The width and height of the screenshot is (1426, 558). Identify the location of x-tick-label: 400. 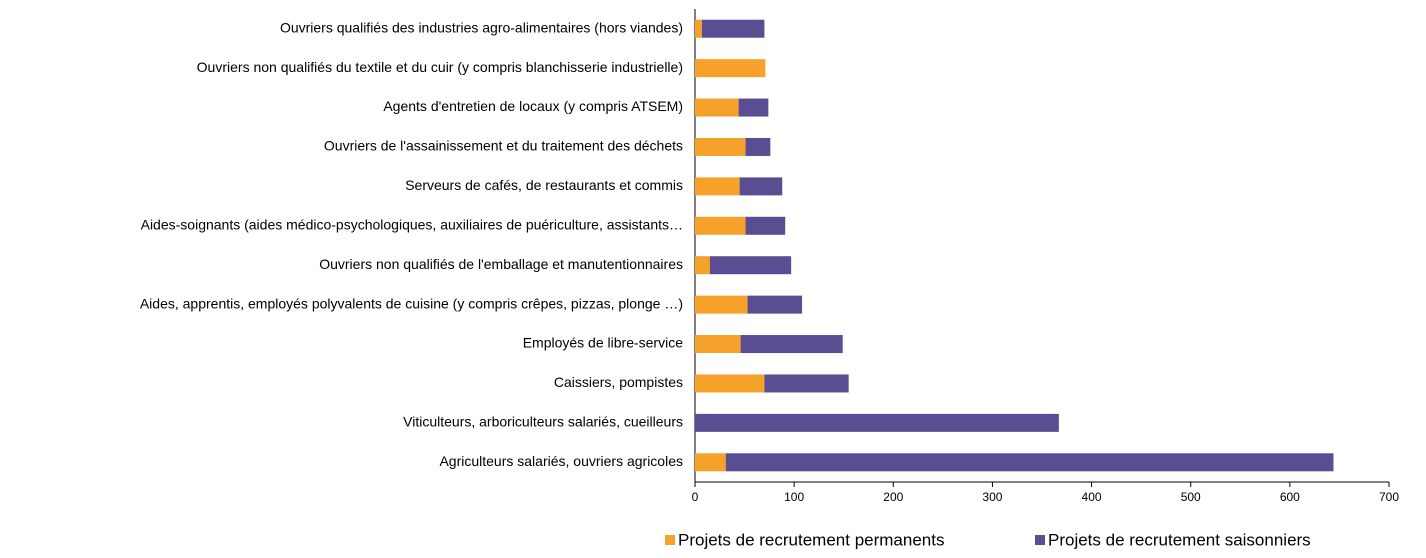
(1092, 497).